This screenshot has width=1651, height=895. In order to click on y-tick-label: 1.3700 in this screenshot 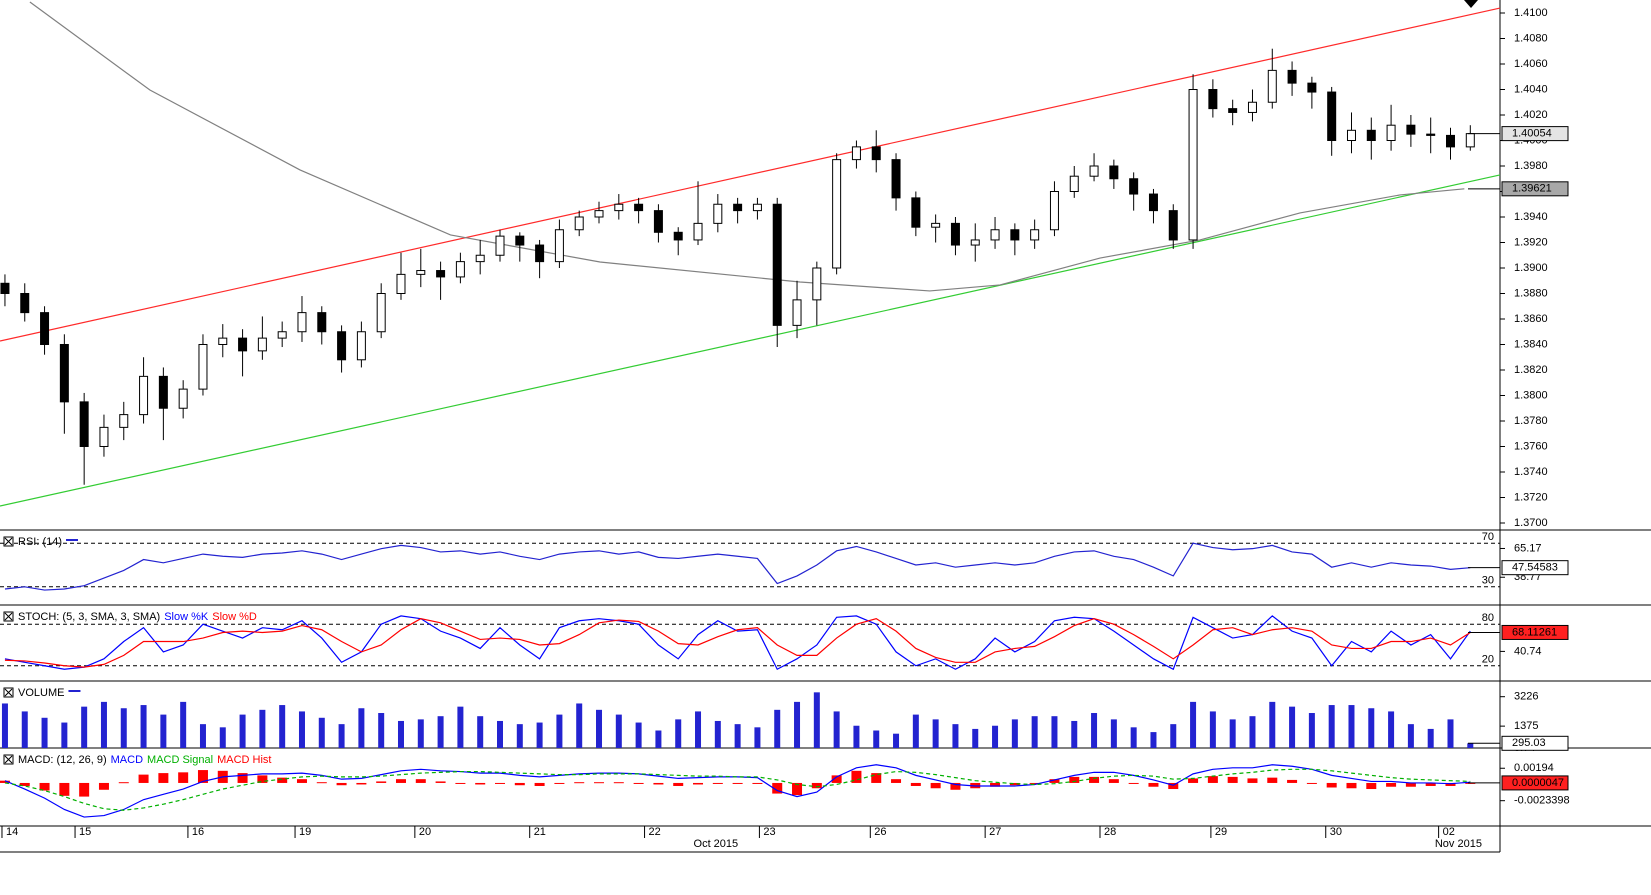, I will do `click(1531, 523)`.